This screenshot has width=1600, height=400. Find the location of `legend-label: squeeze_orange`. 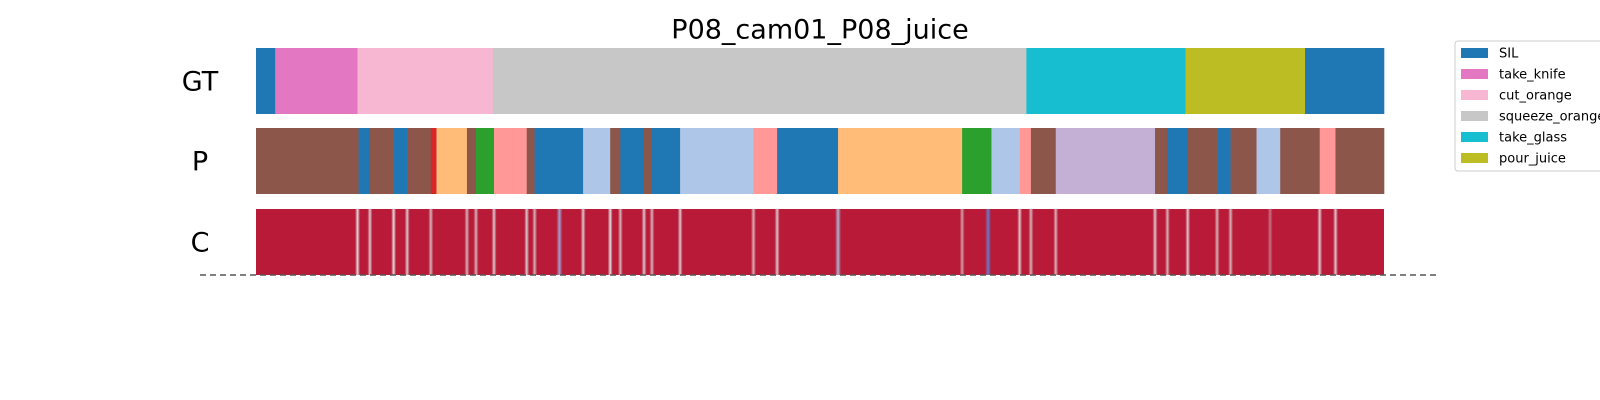

legend-label: squeeze_orange is located at coordinates (1549, 117).